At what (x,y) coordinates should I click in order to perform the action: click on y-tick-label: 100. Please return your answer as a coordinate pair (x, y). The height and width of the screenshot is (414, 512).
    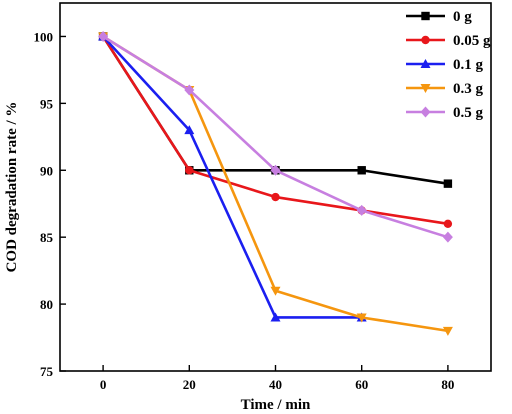
    Looking at the image, I should click on (44, 36).